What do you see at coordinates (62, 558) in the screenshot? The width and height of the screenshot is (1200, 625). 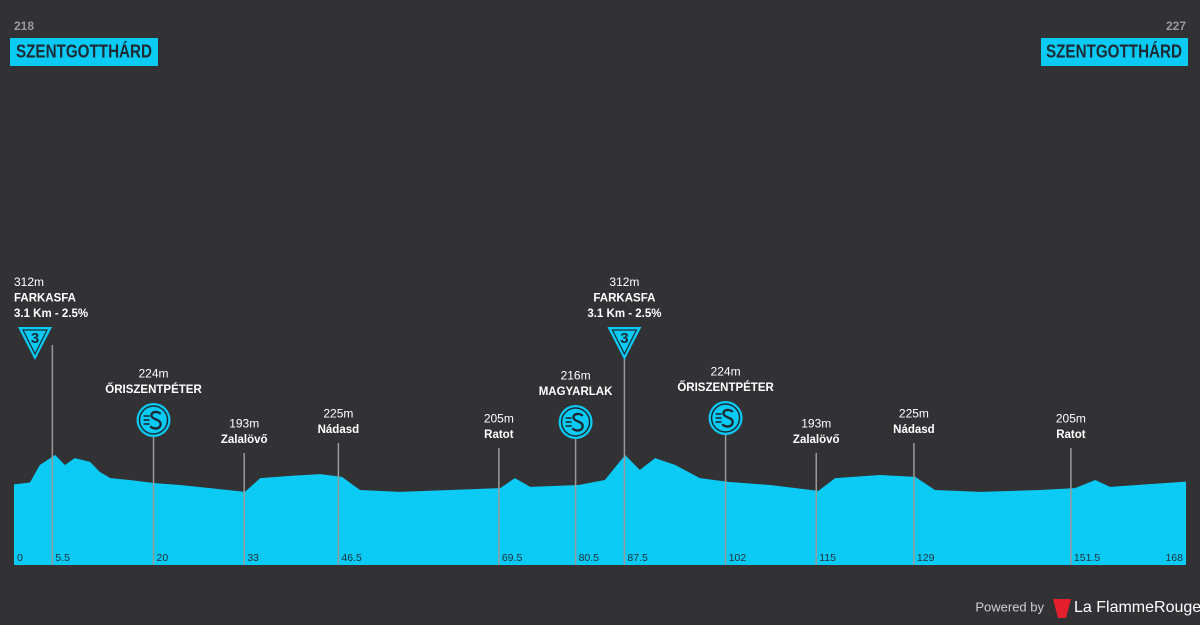 I see `km-tick-label: 5.5` at bounding box center [62, 558].